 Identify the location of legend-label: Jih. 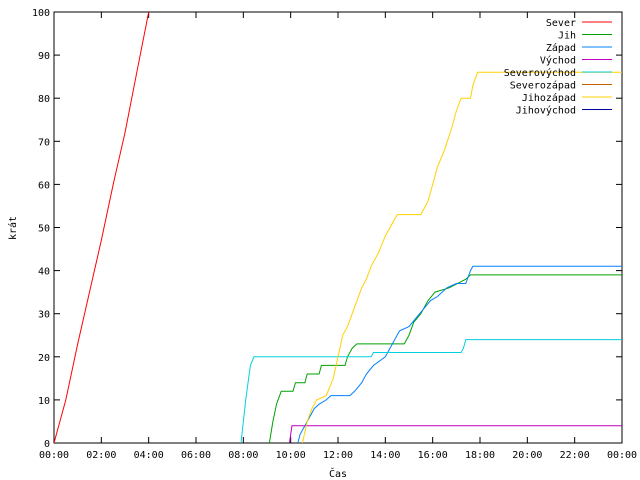
(567, 36).